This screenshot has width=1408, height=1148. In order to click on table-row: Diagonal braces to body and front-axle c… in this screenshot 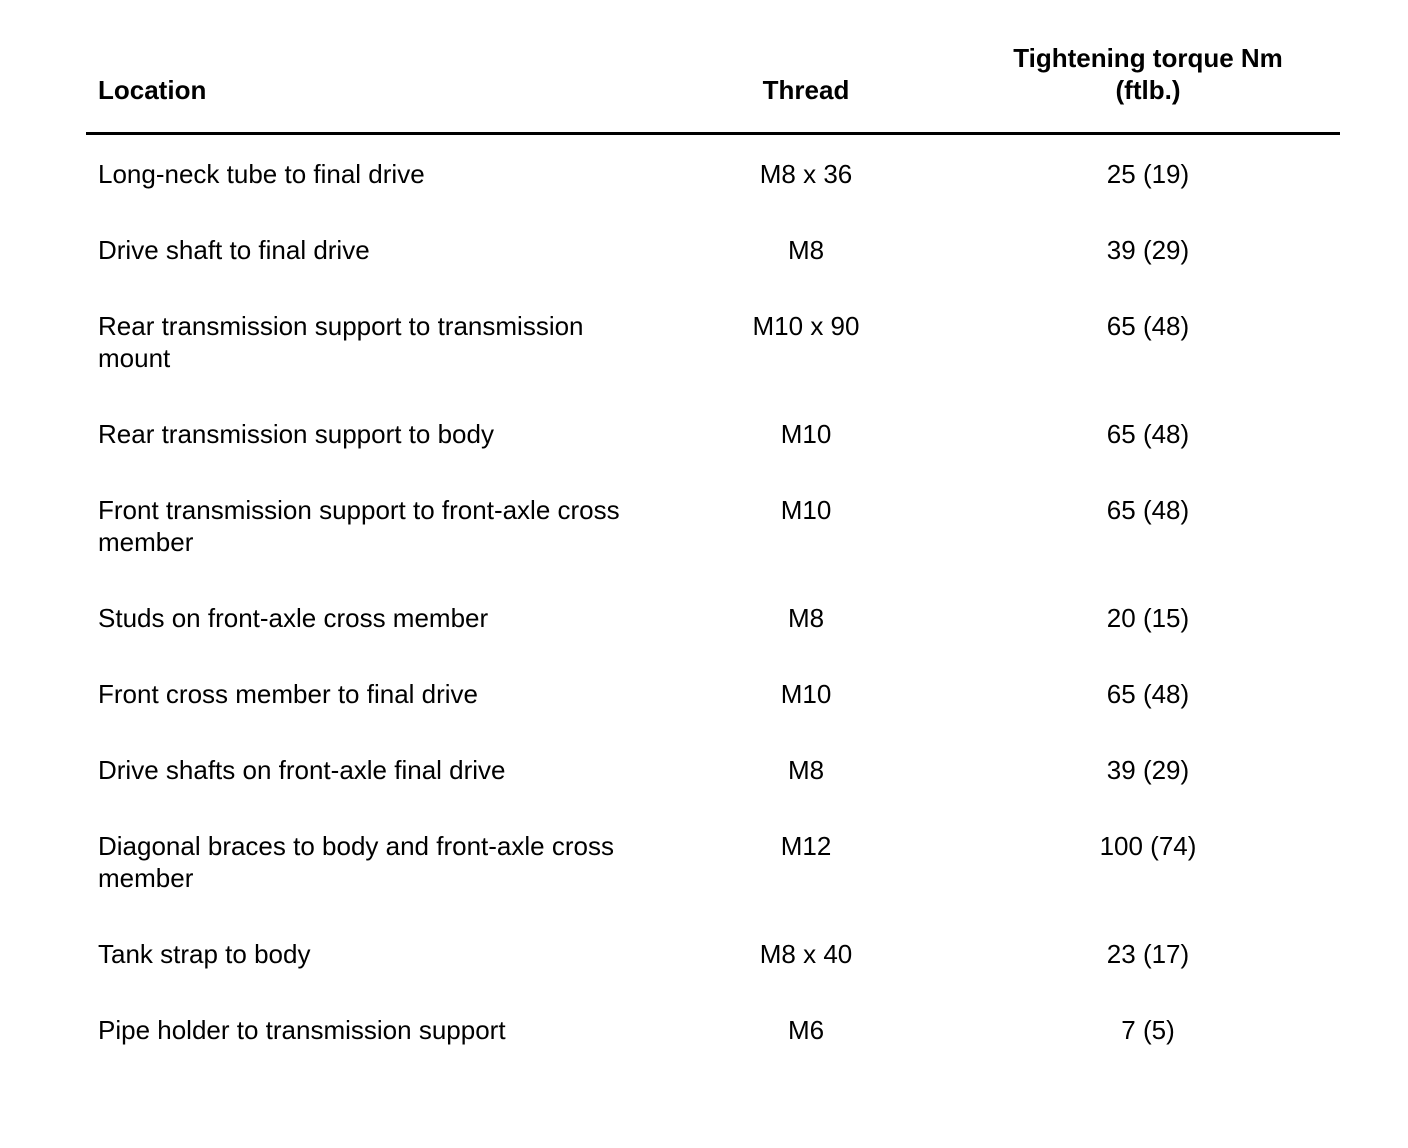, I will do `click(713, 862)`.